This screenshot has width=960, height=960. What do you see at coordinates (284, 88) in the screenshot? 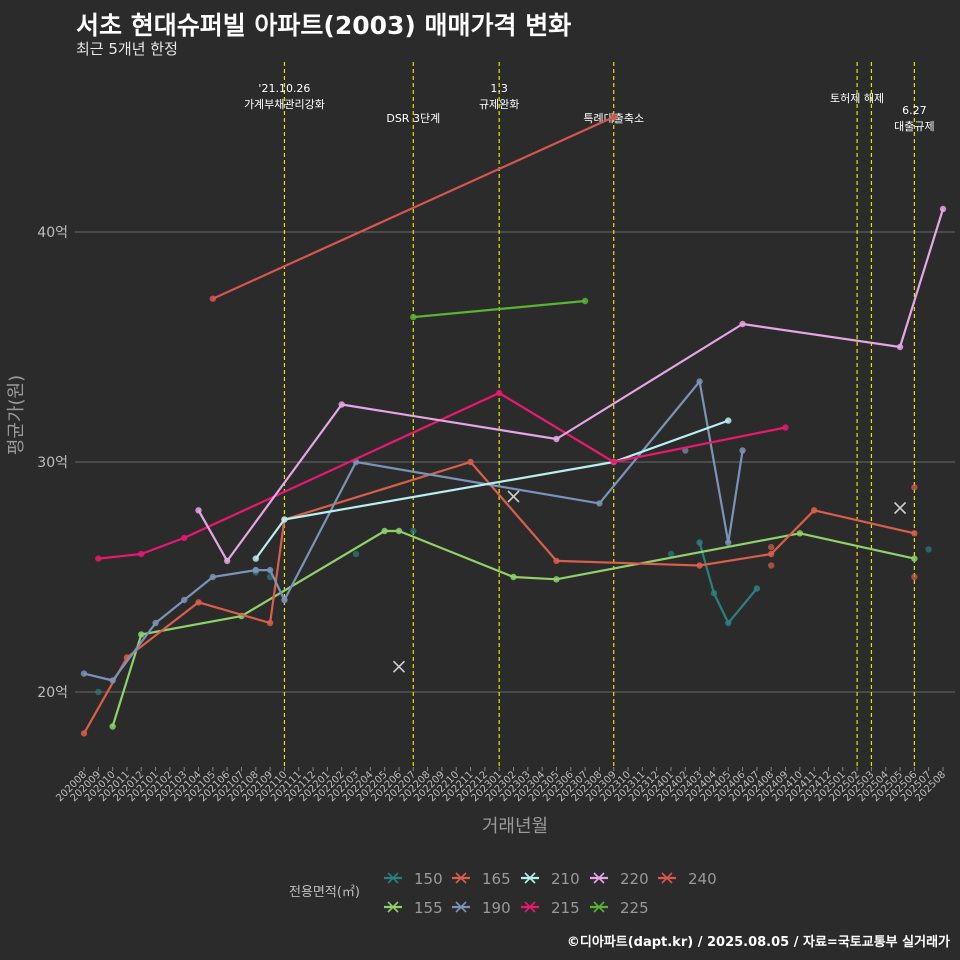
I see `event-label: '21.10.26` at bounding box center [284, 88].